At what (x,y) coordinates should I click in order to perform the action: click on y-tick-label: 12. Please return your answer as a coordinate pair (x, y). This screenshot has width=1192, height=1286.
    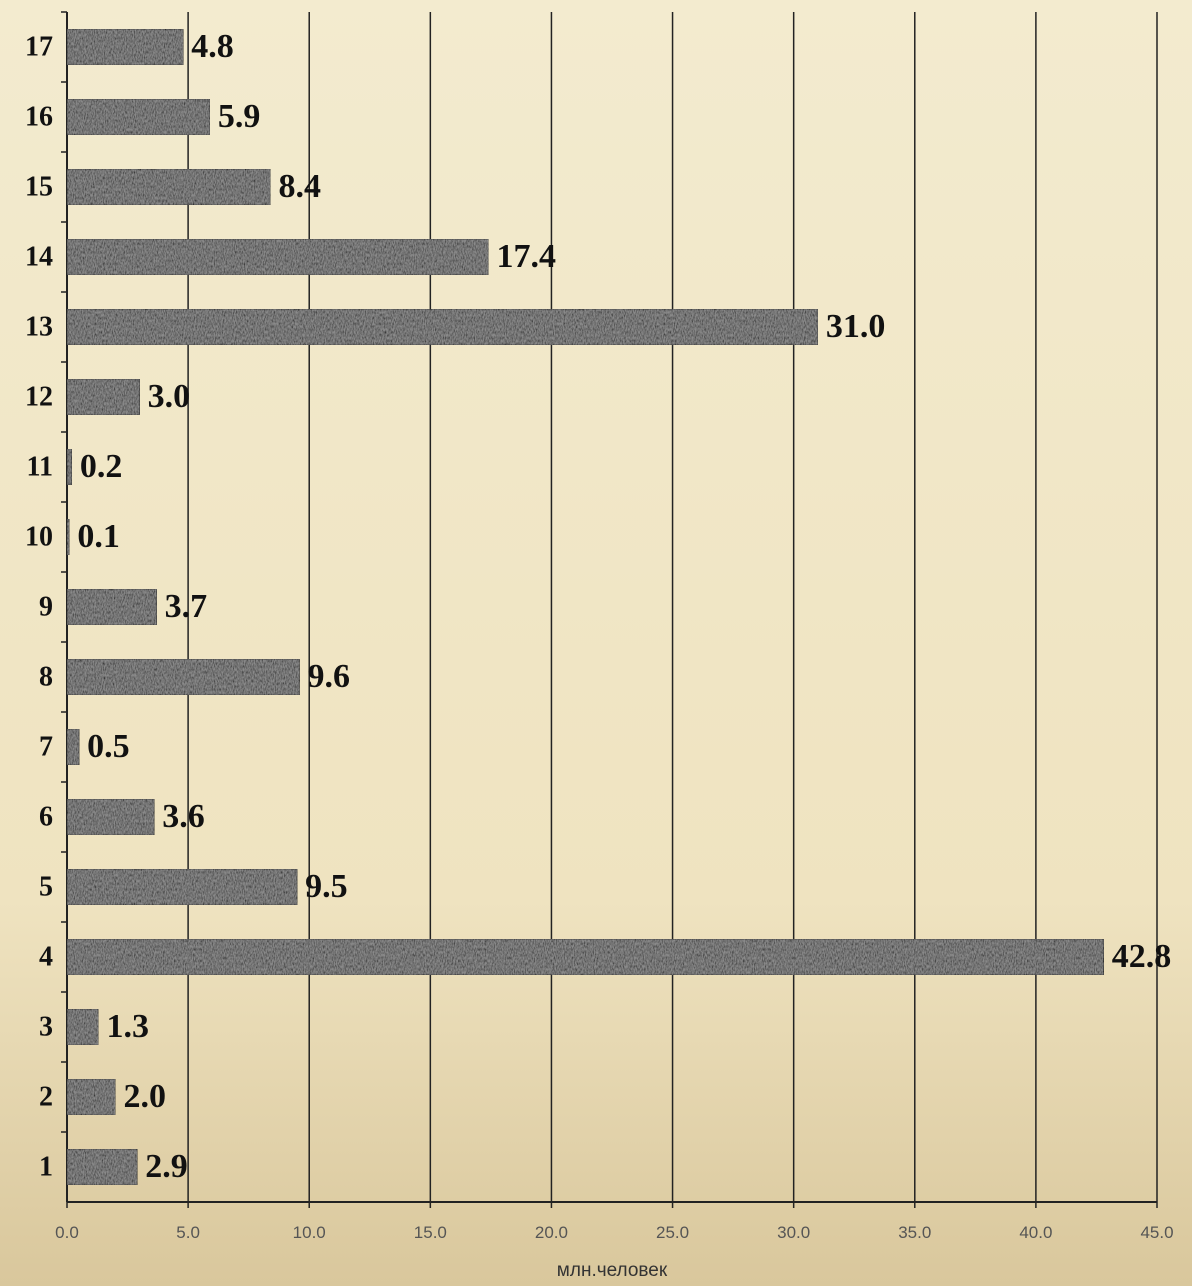
    Looking at the image, I should click on (39, 396).